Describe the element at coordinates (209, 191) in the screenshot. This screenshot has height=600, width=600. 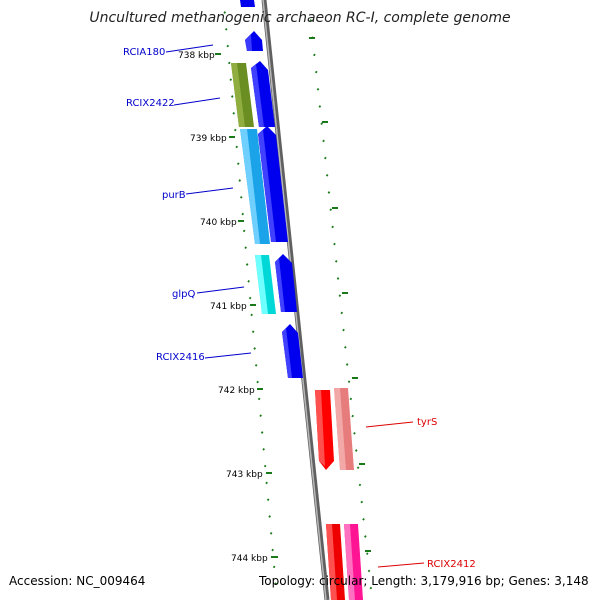
I see `purb-leader` at that location.